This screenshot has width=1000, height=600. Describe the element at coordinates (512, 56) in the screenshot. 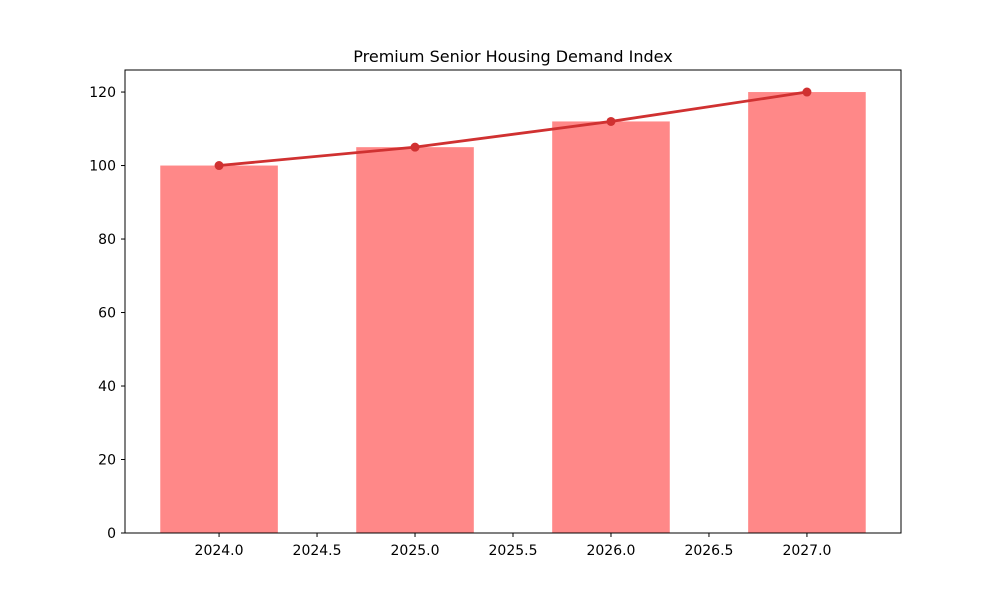

I see `chart-title: Premium Senior Housing Demand Index` at that location.